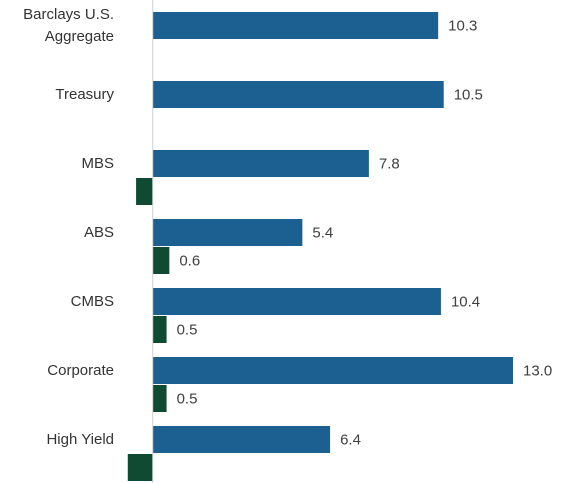  What do you see at coordinates (537, 370) in the screenshot?
I see `value-label: 13.0` at bounding box center [537, 370].